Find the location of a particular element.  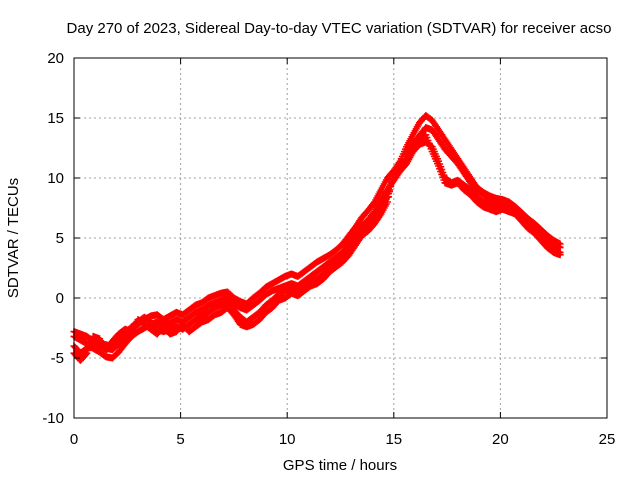

x-tick-label: 15 is located at coordinates (393, 439).